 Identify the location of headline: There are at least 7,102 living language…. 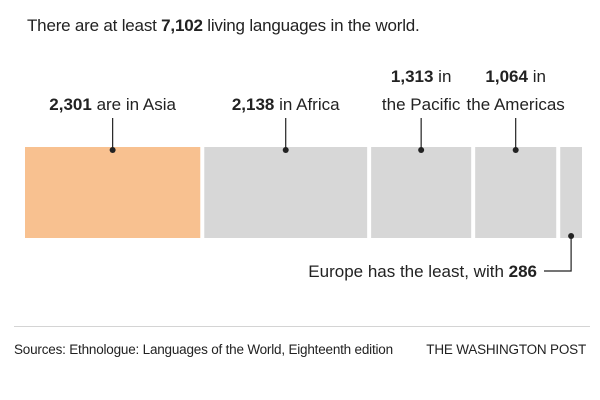
(223, 26).